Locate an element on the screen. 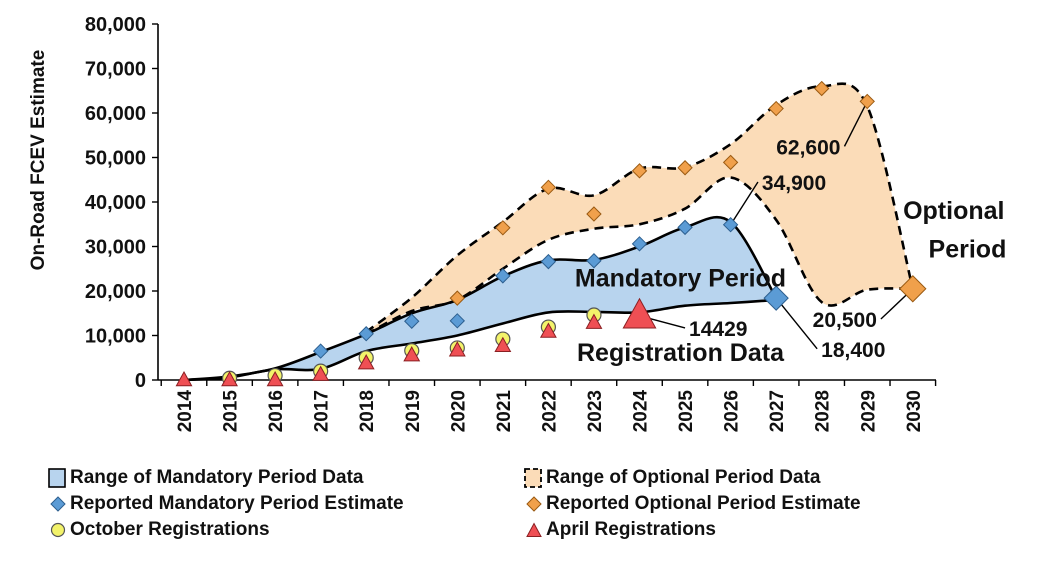 The width and height of the screenshot is (1056, 572). callout-label: 62,600 is located at coordinates (808, 147).